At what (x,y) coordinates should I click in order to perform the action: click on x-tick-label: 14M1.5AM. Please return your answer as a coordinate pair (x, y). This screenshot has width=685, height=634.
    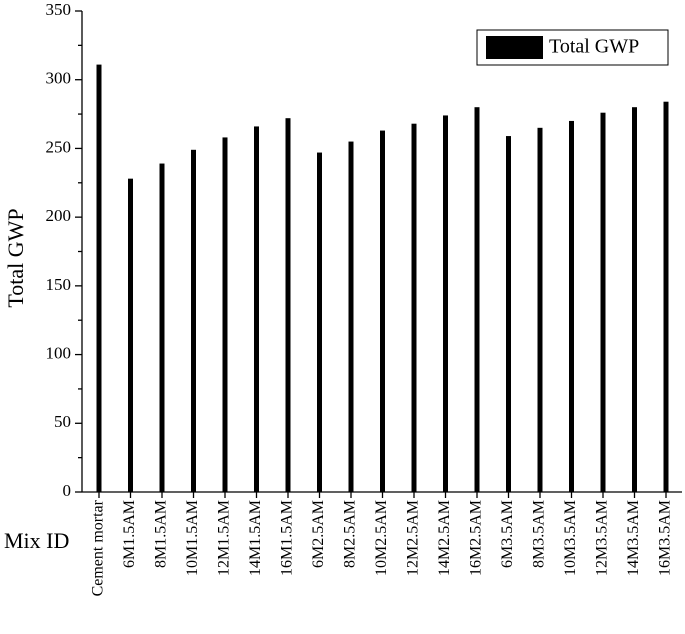
    Looking at the image, I should click on (255, 538).